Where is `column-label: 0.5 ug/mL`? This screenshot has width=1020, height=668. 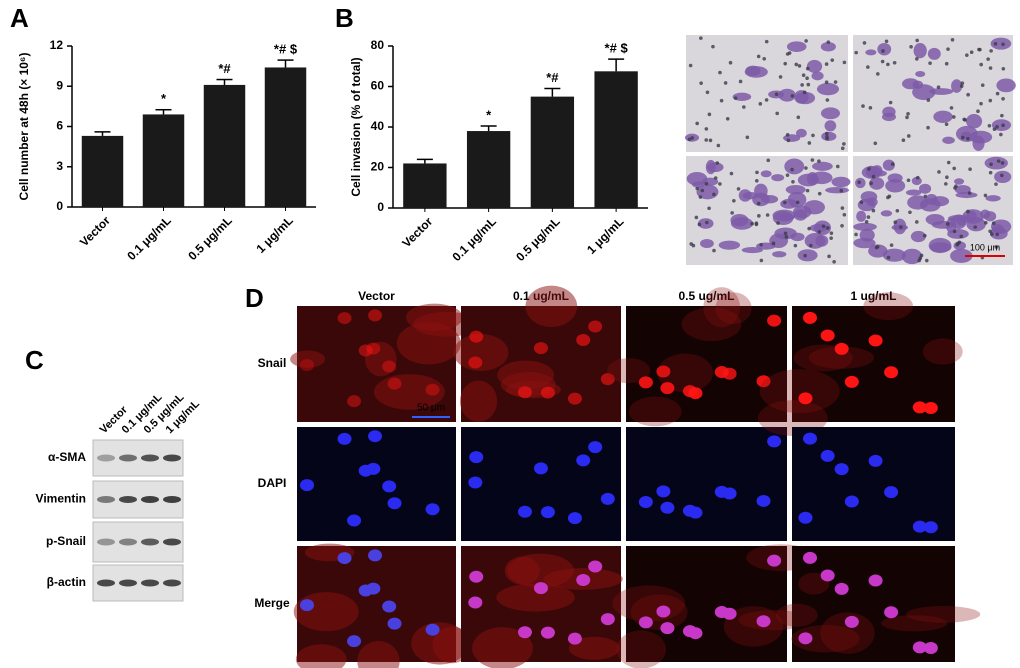
column-label: 0.5 ug/mL is located at coordinates (706, 296).